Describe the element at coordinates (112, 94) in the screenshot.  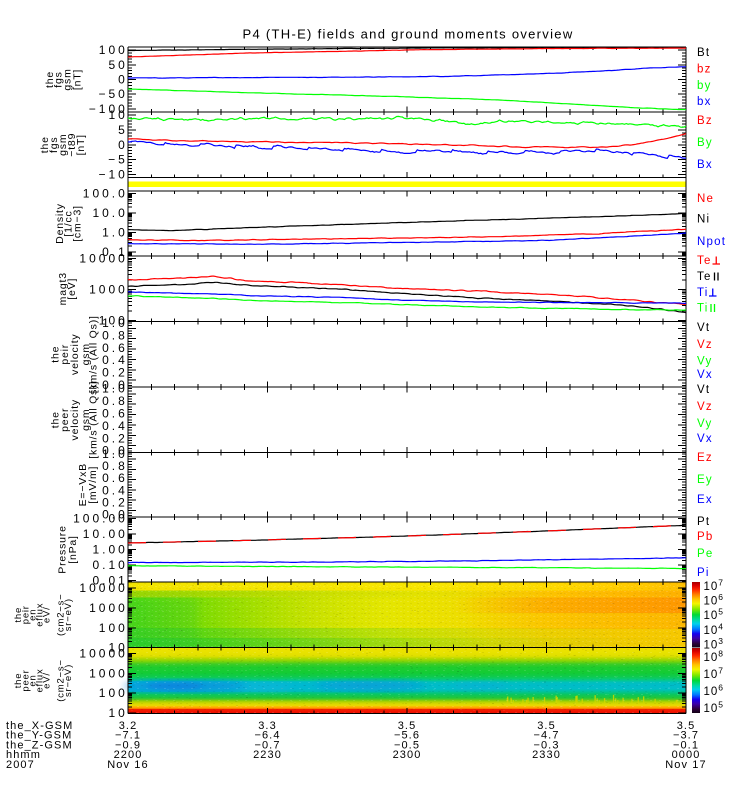
I see `svg-text: −50` at that location.